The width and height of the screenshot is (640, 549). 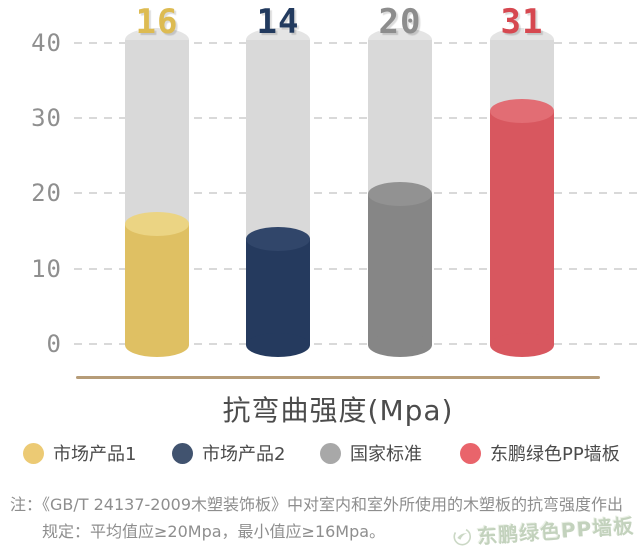 I want to click on bar-dongpeng-pp-wallboard: 31, so click(x=522, y=274).